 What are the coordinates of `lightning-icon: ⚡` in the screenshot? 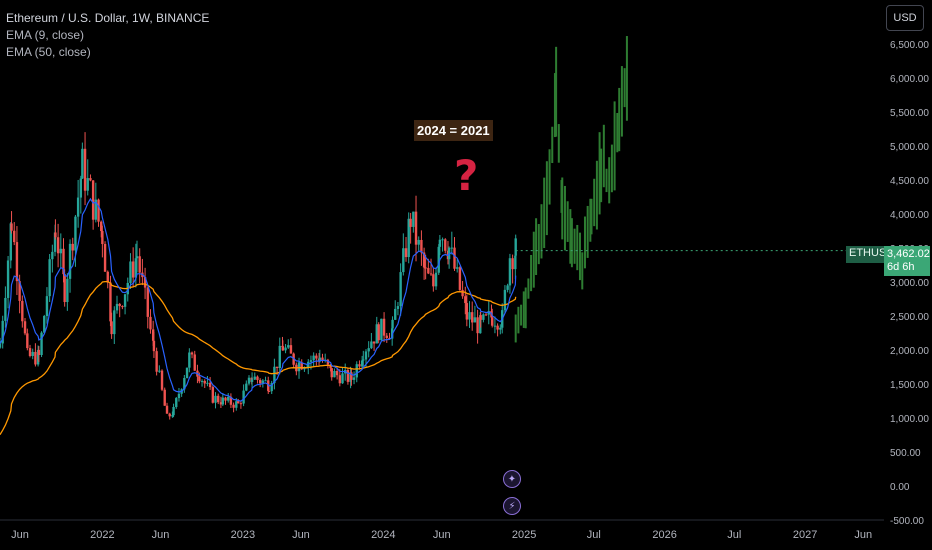 It's located at (512, 506).